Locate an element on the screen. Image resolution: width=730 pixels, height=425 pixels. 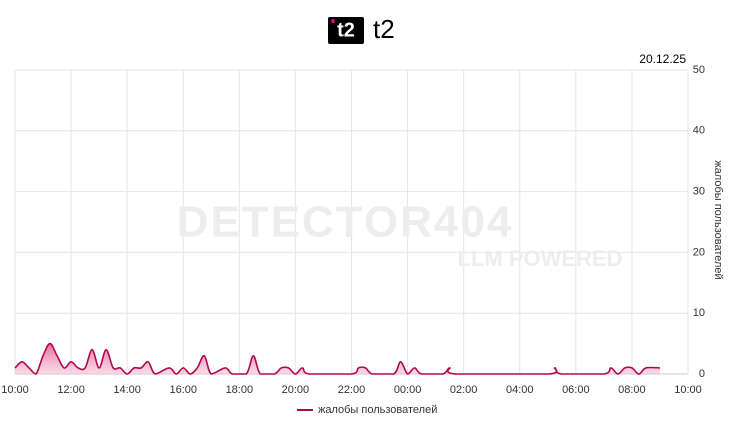
x-tick-label: 18:00 is located at coordinates (240, 390).